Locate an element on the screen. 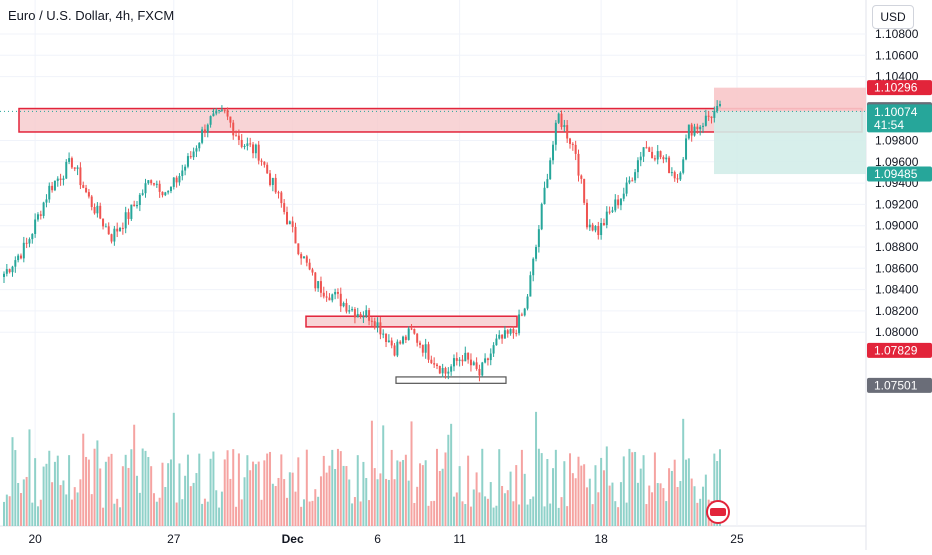 The height and width of the screenshot is (555, 932). x-tick-label: 6 is located at coordinates (377, 539).